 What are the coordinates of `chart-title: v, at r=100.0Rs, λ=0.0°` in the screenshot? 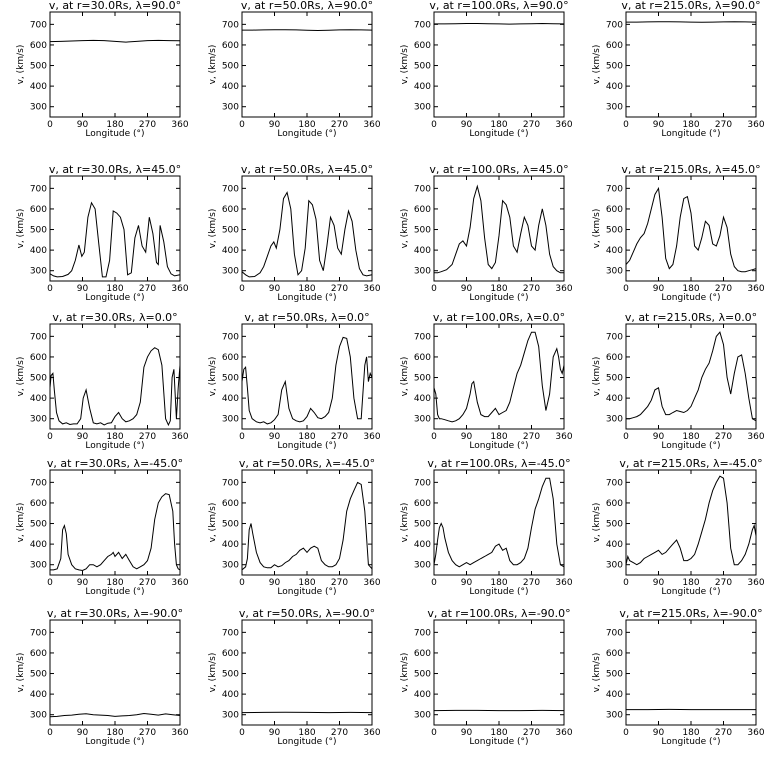 It's located at (499, 317).